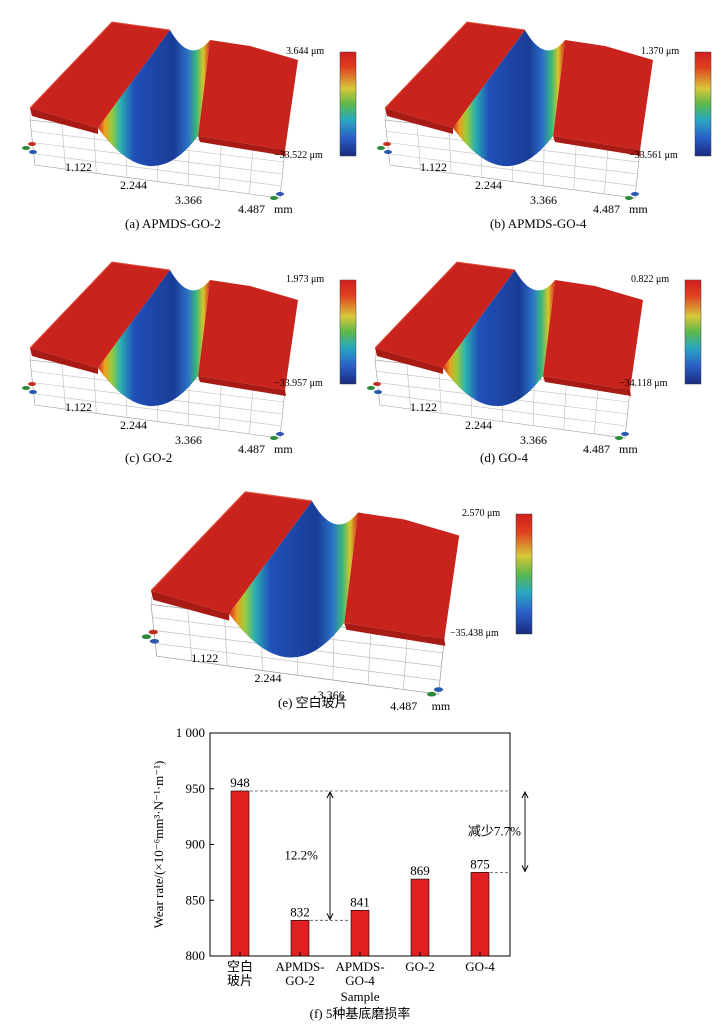  I want to click on color-scale-min: −35.438 μm, so click(474, 633).